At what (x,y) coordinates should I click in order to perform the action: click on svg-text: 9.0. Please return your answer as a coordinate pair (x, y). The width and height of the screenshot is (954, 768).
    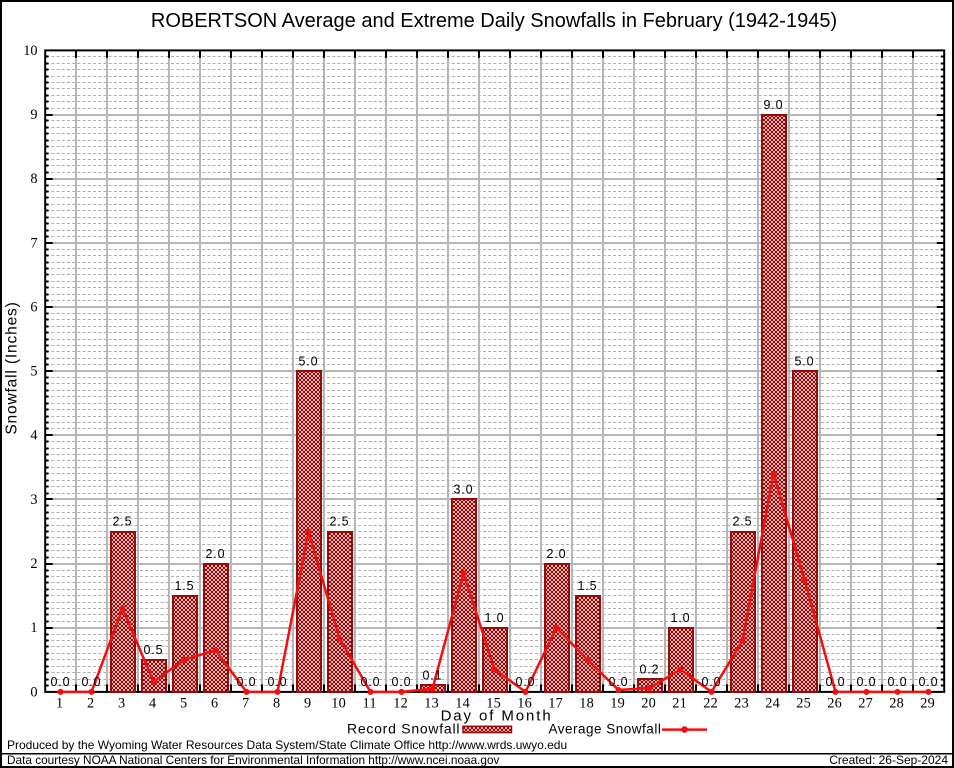
    Looking at the image, I should click on (773, 105).